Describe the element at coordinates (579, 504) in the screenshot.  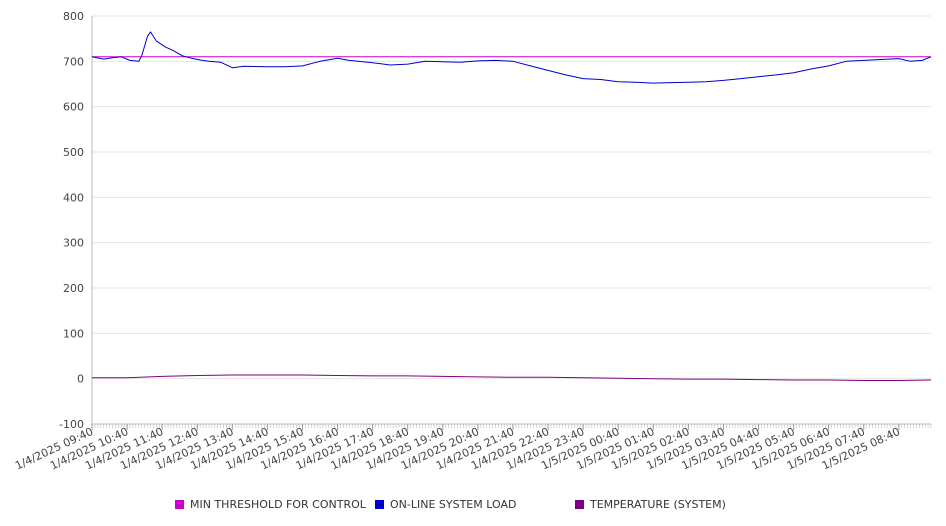
I see `legend-swatch-temperature` at that location.